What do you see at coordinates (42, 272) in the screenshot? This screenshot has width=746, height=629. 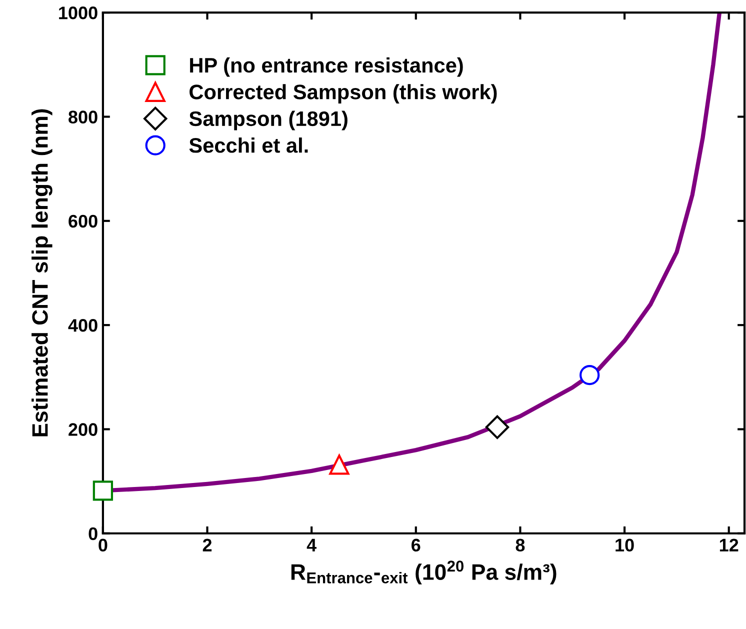 I see `y-axis-title: Estimated CNT slip length (nm)` at bounding box center [42, 272].